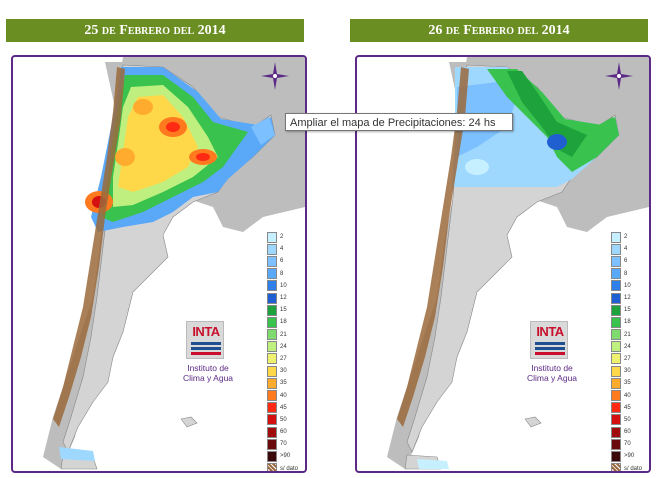  I want to click on south-precip-right, so click(433, 464).